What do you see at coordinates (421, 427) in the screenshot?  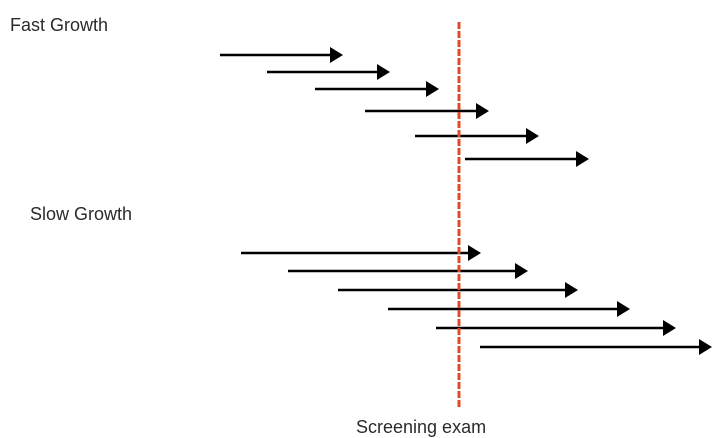 I see `screening-exam-label: Screening exam` at bounding box center [421, 427].